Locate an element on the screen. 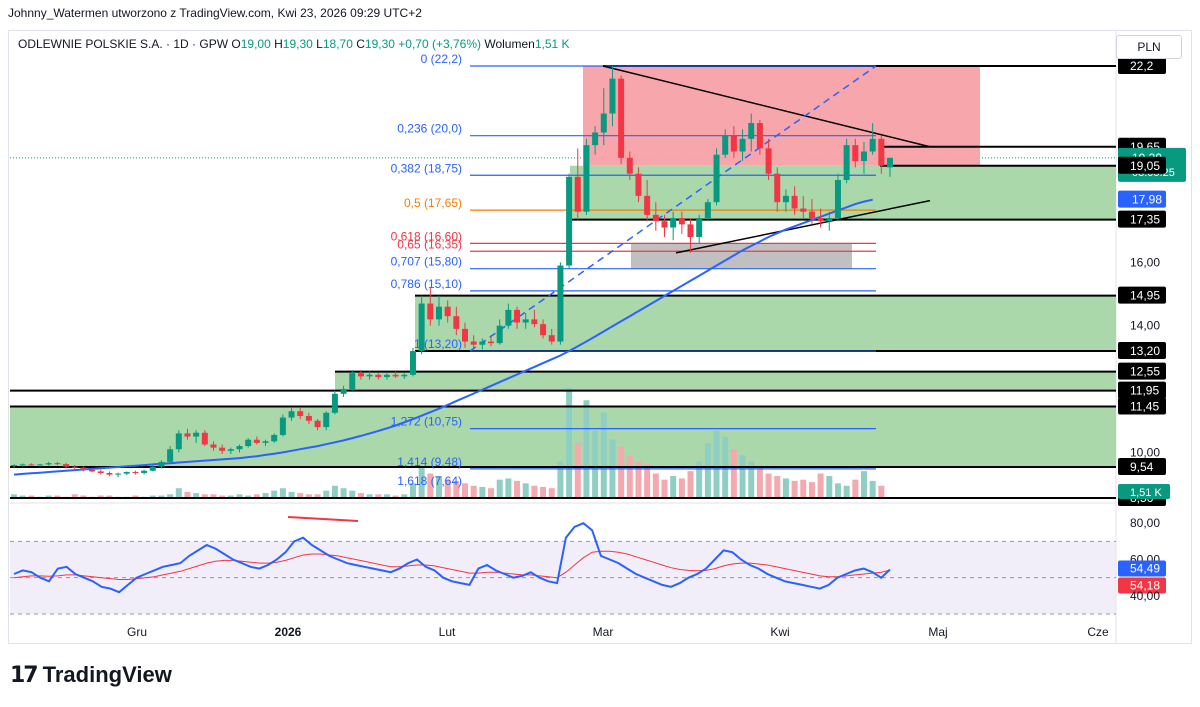 The height and width of the screenshot is (707, 1200). tradingview-logo: 17 TradingView is located at coordinates (91, 675).